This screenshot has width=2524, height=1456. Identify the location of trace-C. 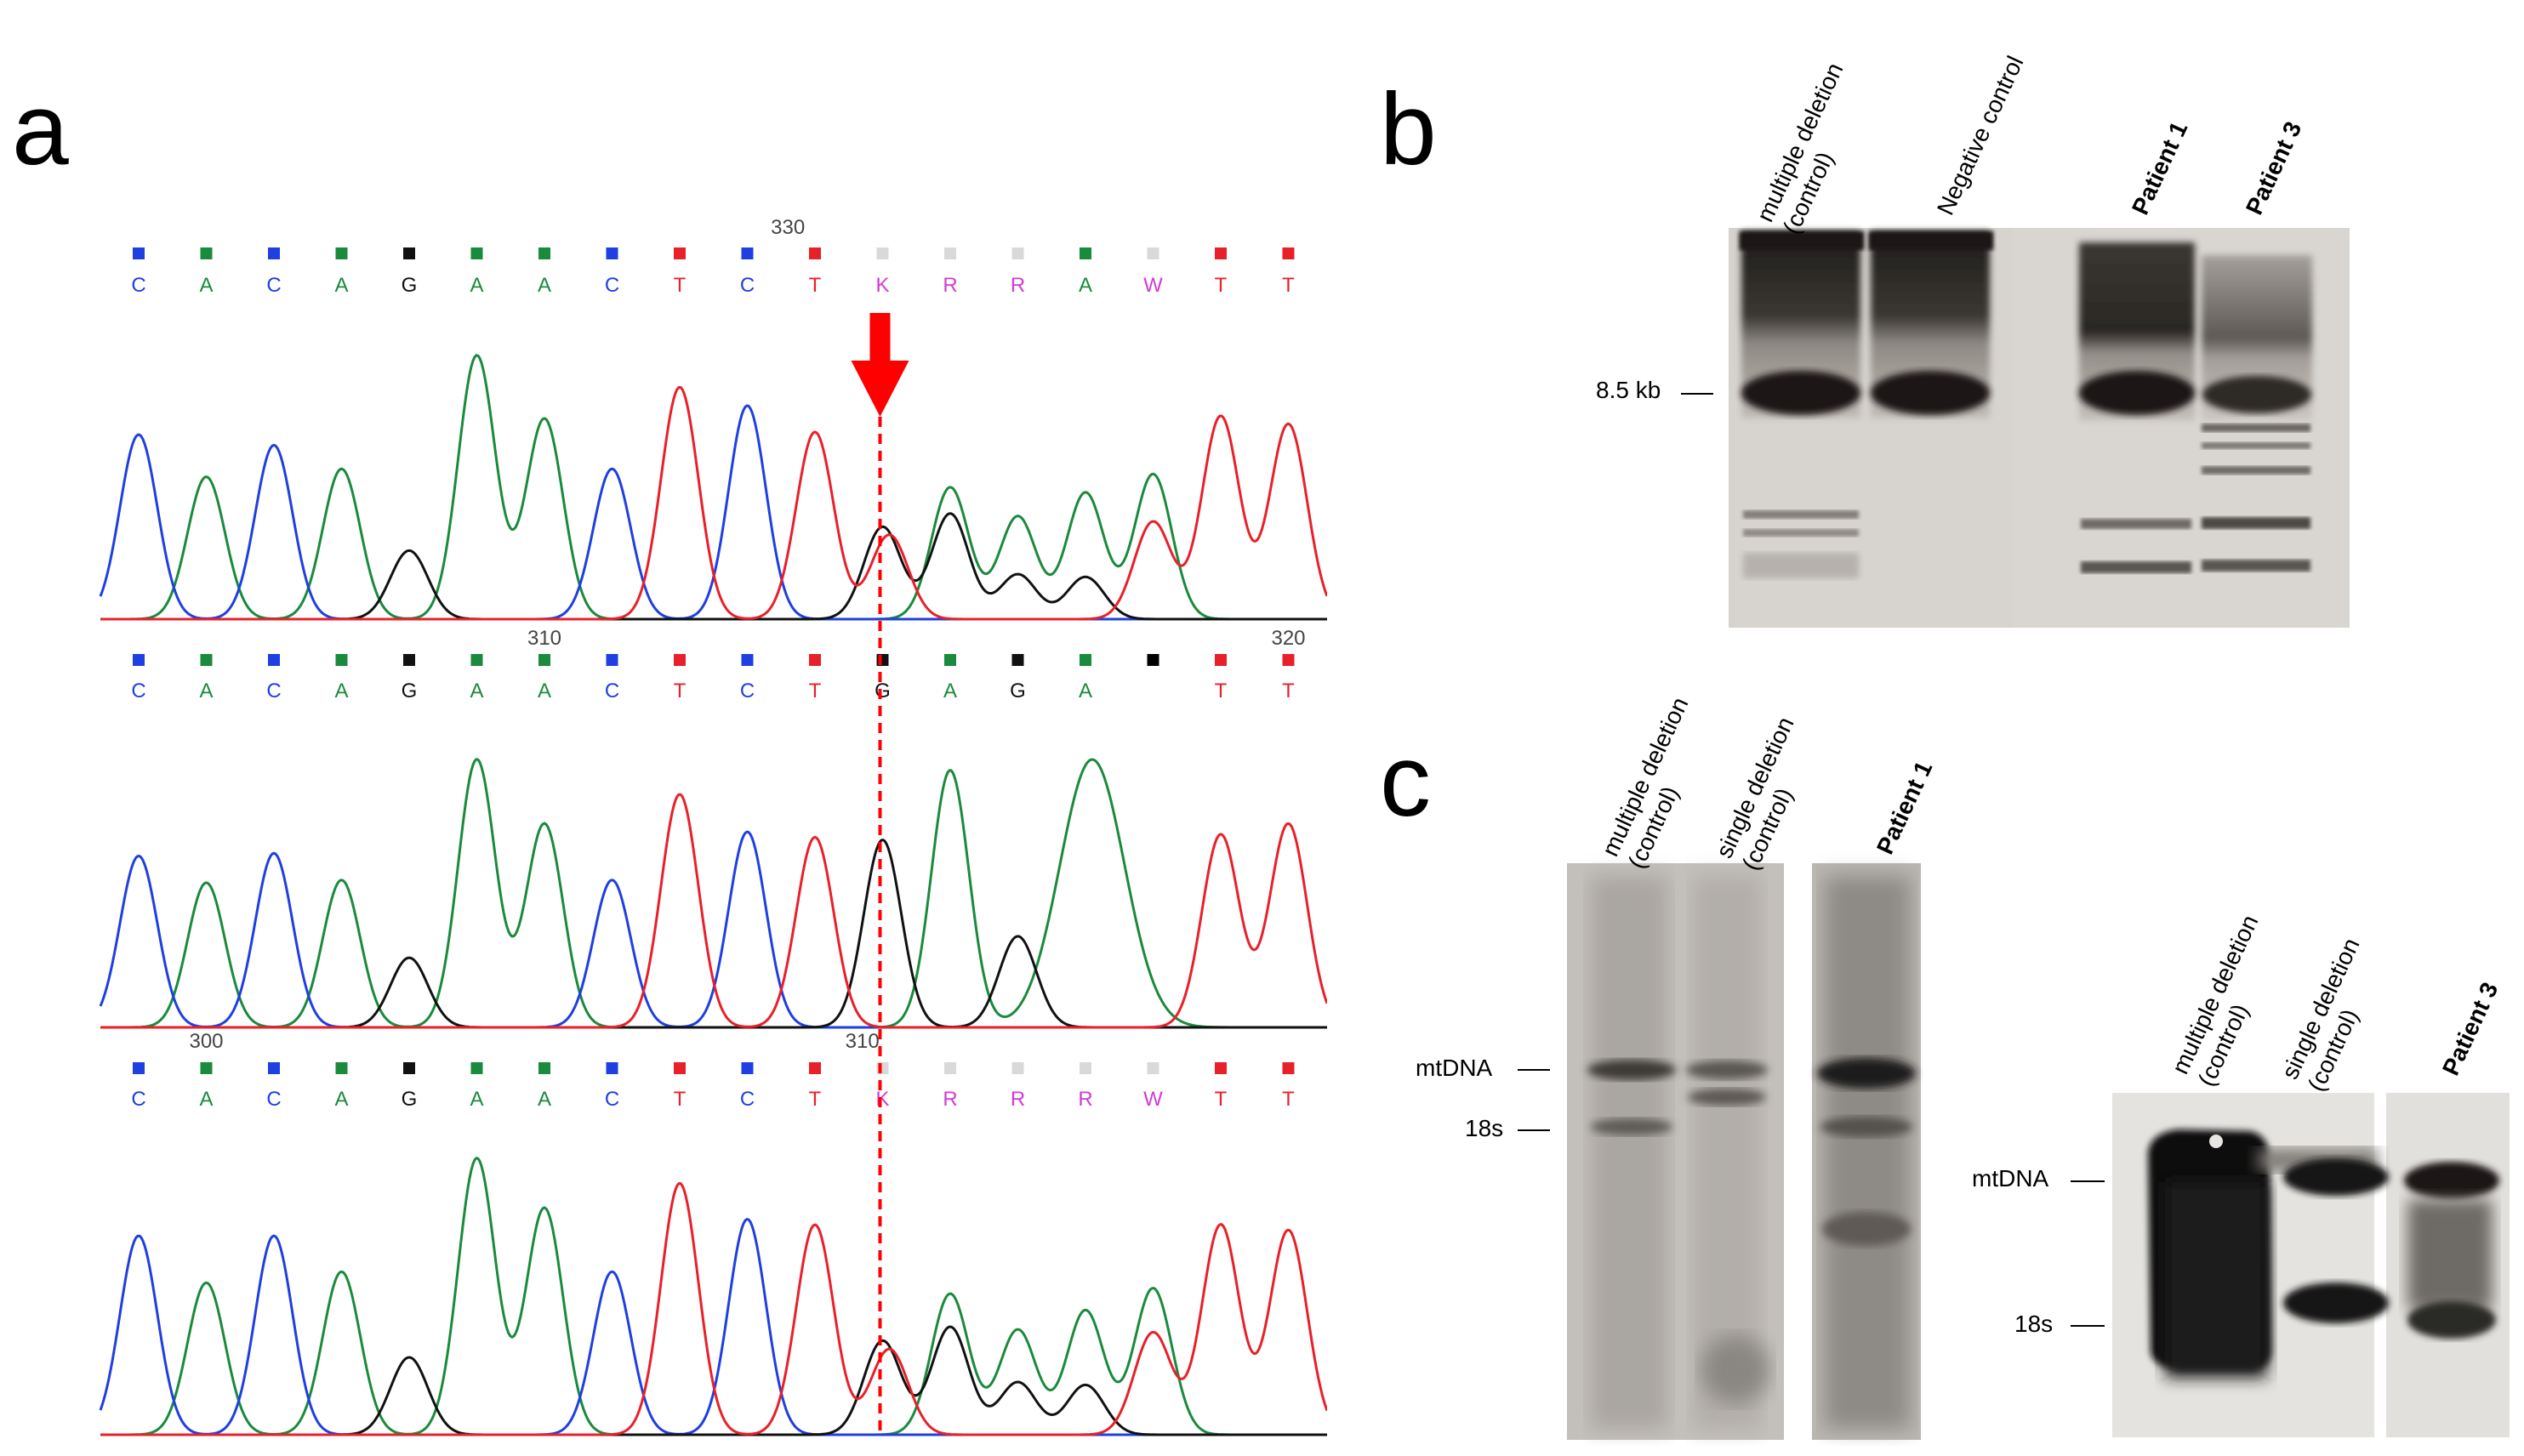
(713, 1326).